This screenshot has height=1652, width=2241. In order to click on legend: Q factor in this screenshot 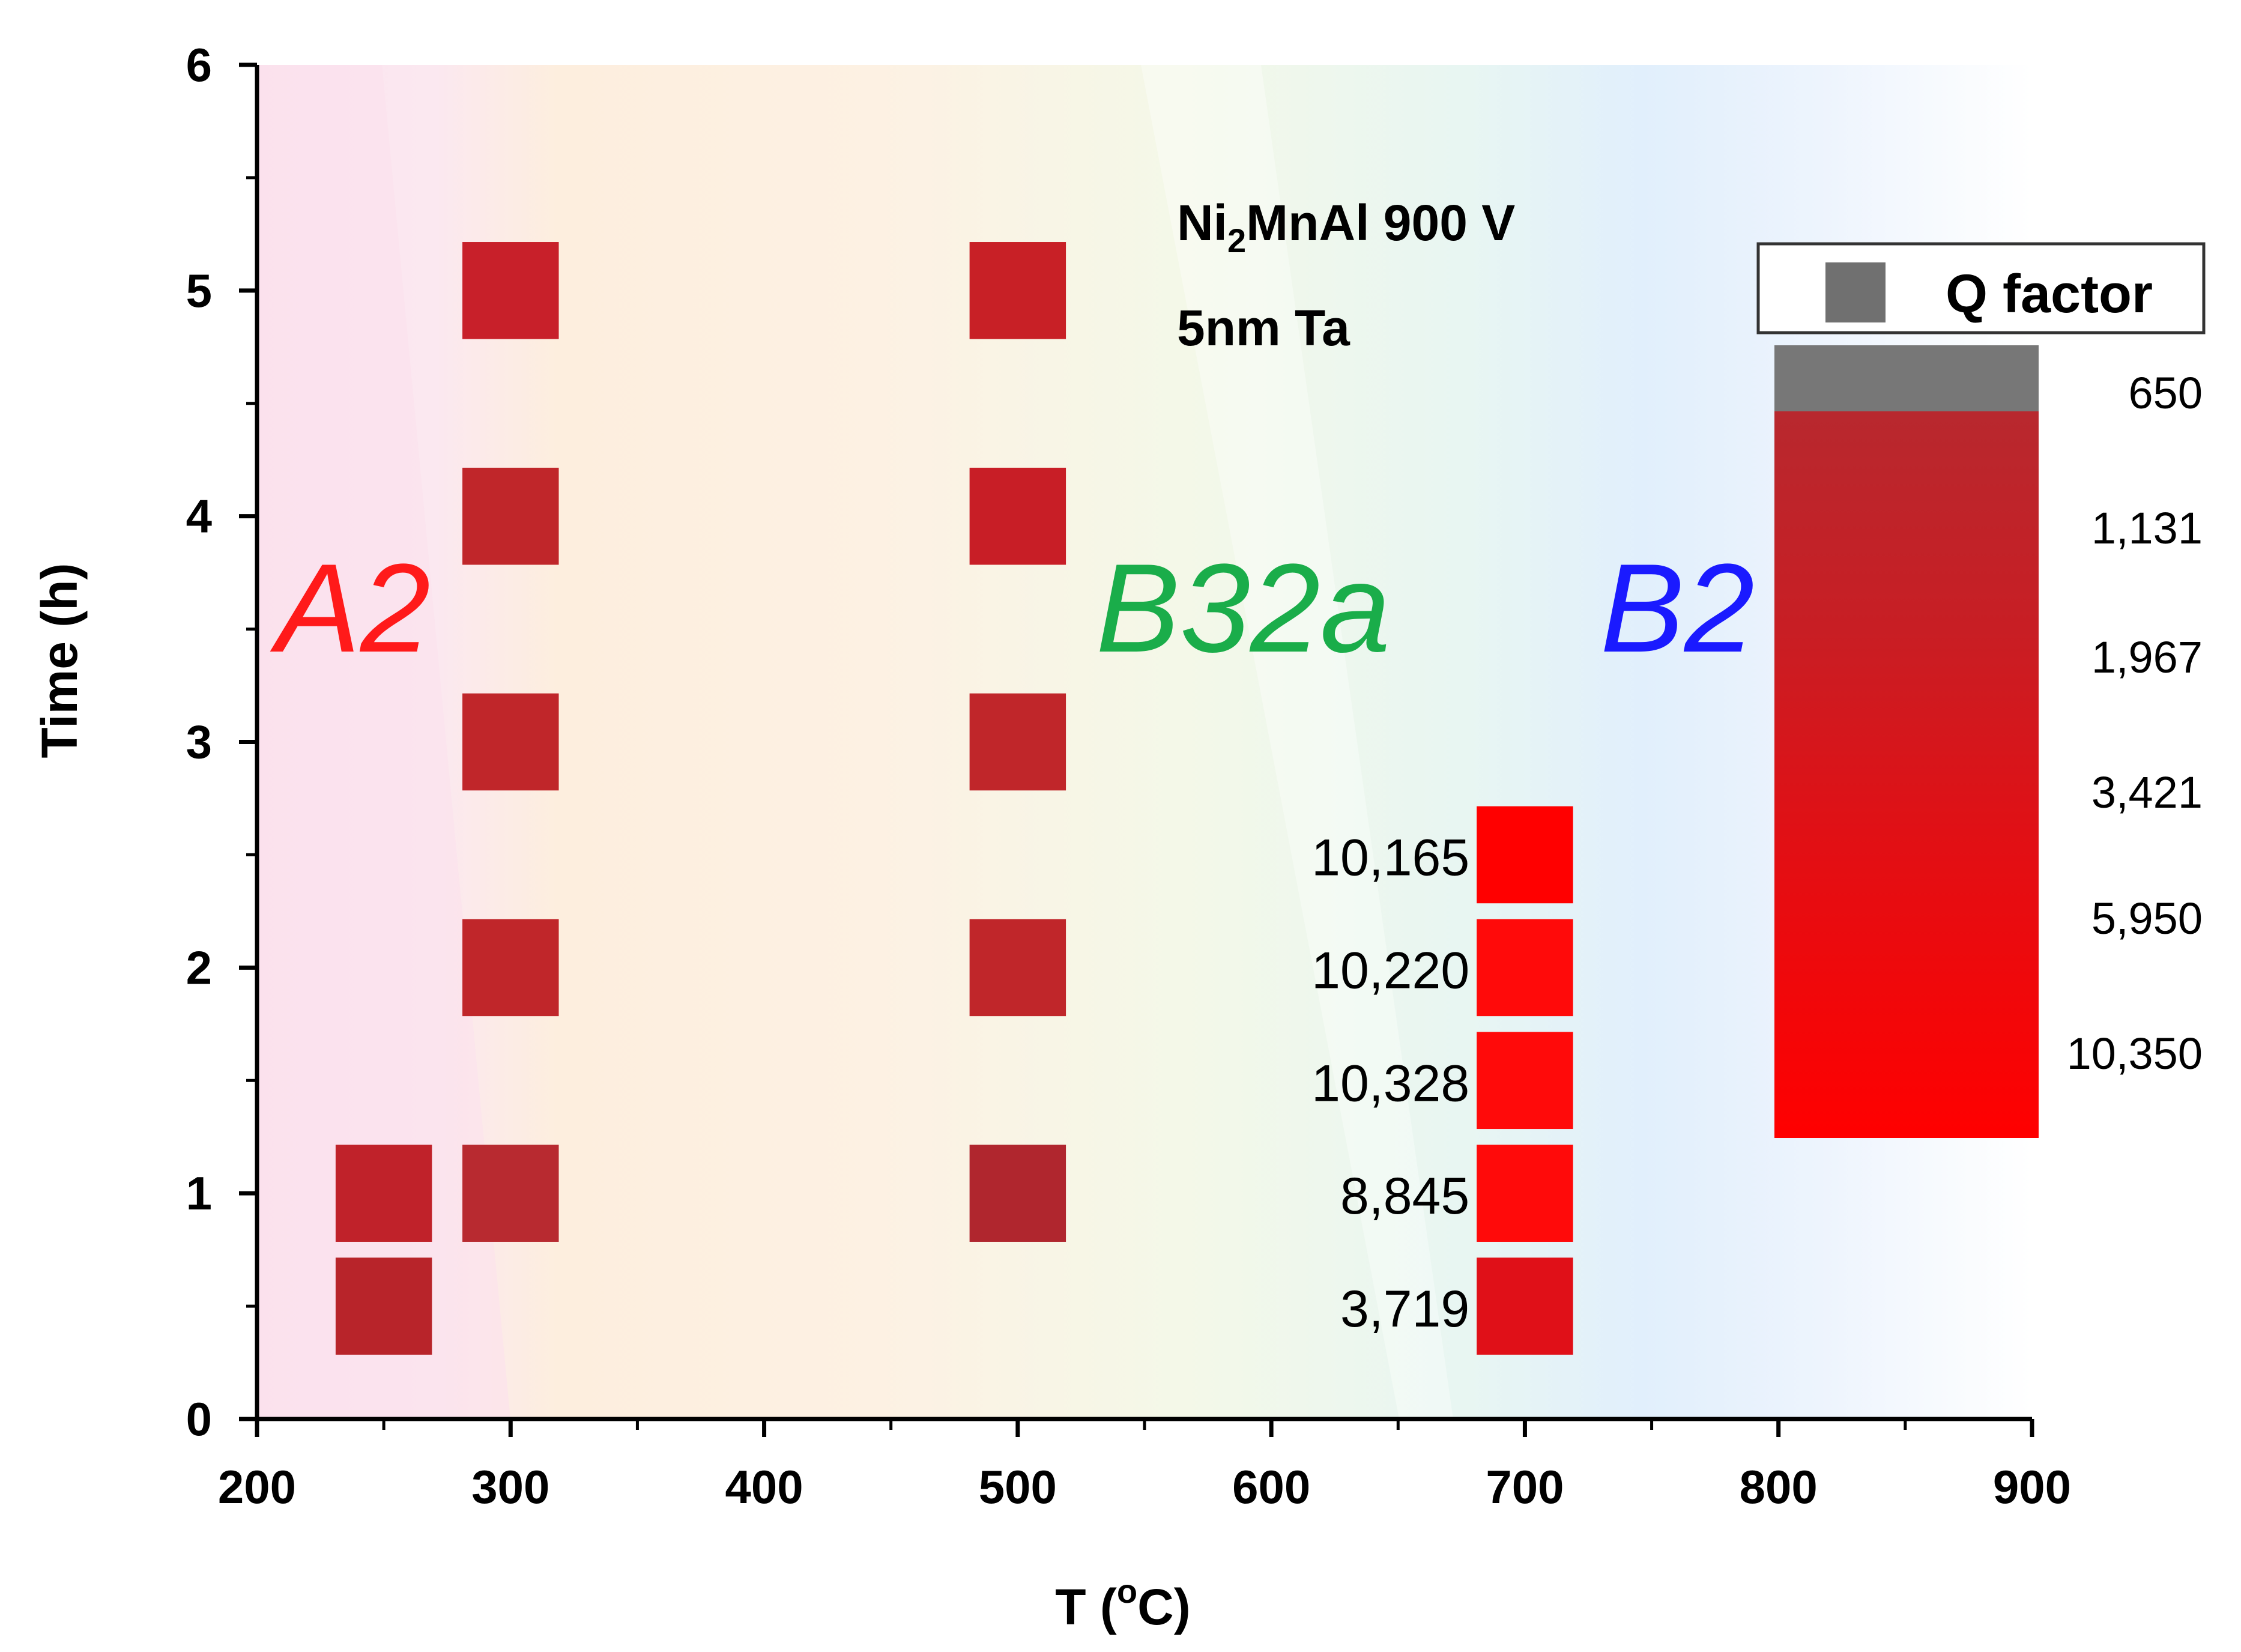, I will do `click(1981, 288)`.